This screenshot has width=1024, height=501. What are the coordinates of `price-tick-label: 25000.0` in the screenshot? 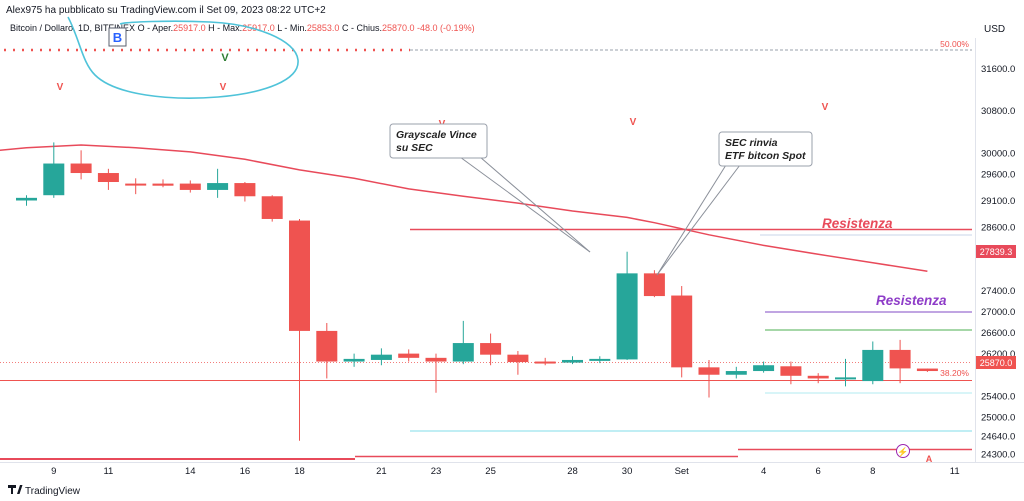 It's located at (998, 417).